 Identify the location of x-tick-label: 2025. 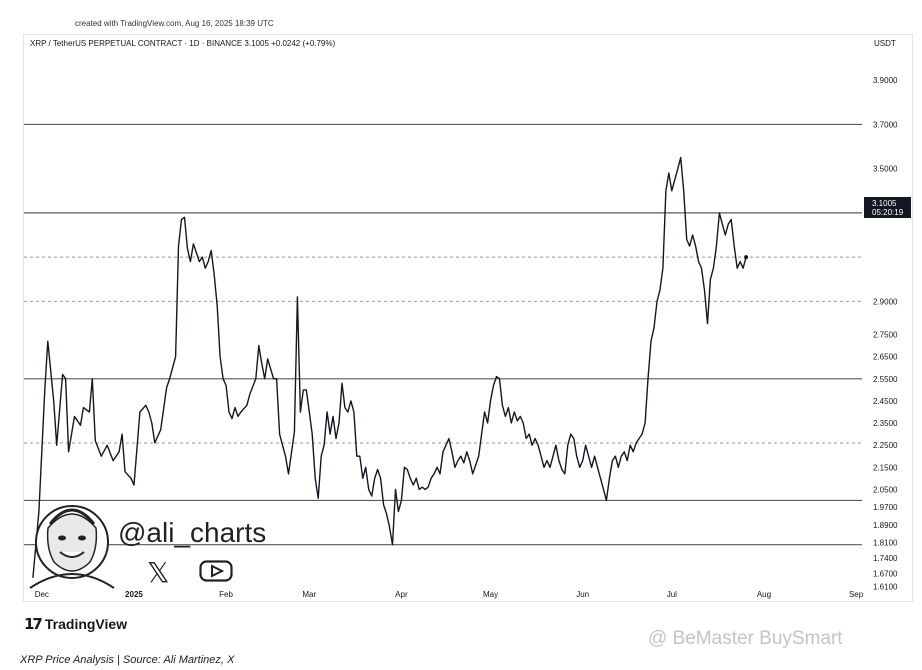
(134, 594).